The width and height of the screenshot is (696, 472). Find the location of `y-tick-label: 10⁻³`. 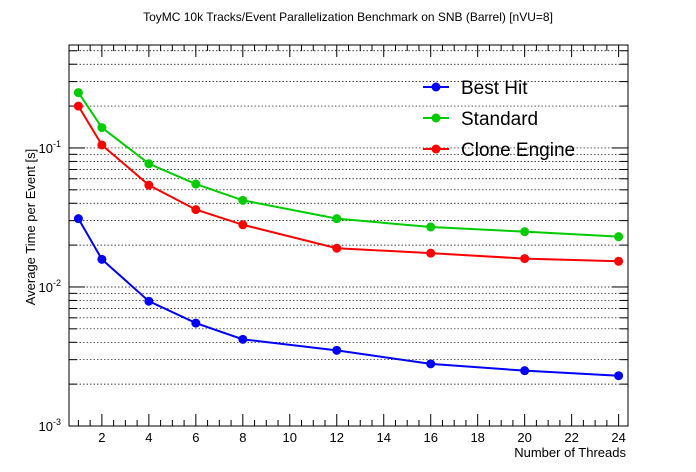

y-tick-label: 10⁻³ is located at coordinates (50, 425).